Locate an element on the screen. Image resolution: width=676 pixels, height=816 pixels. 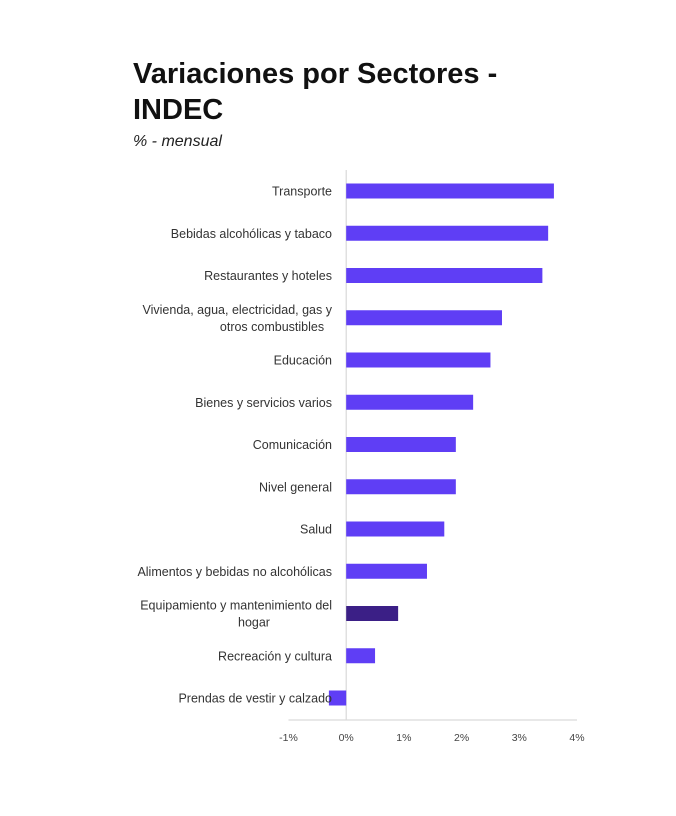
category-label: Restaurantes y hoteles is located at coordinates (268, 276).